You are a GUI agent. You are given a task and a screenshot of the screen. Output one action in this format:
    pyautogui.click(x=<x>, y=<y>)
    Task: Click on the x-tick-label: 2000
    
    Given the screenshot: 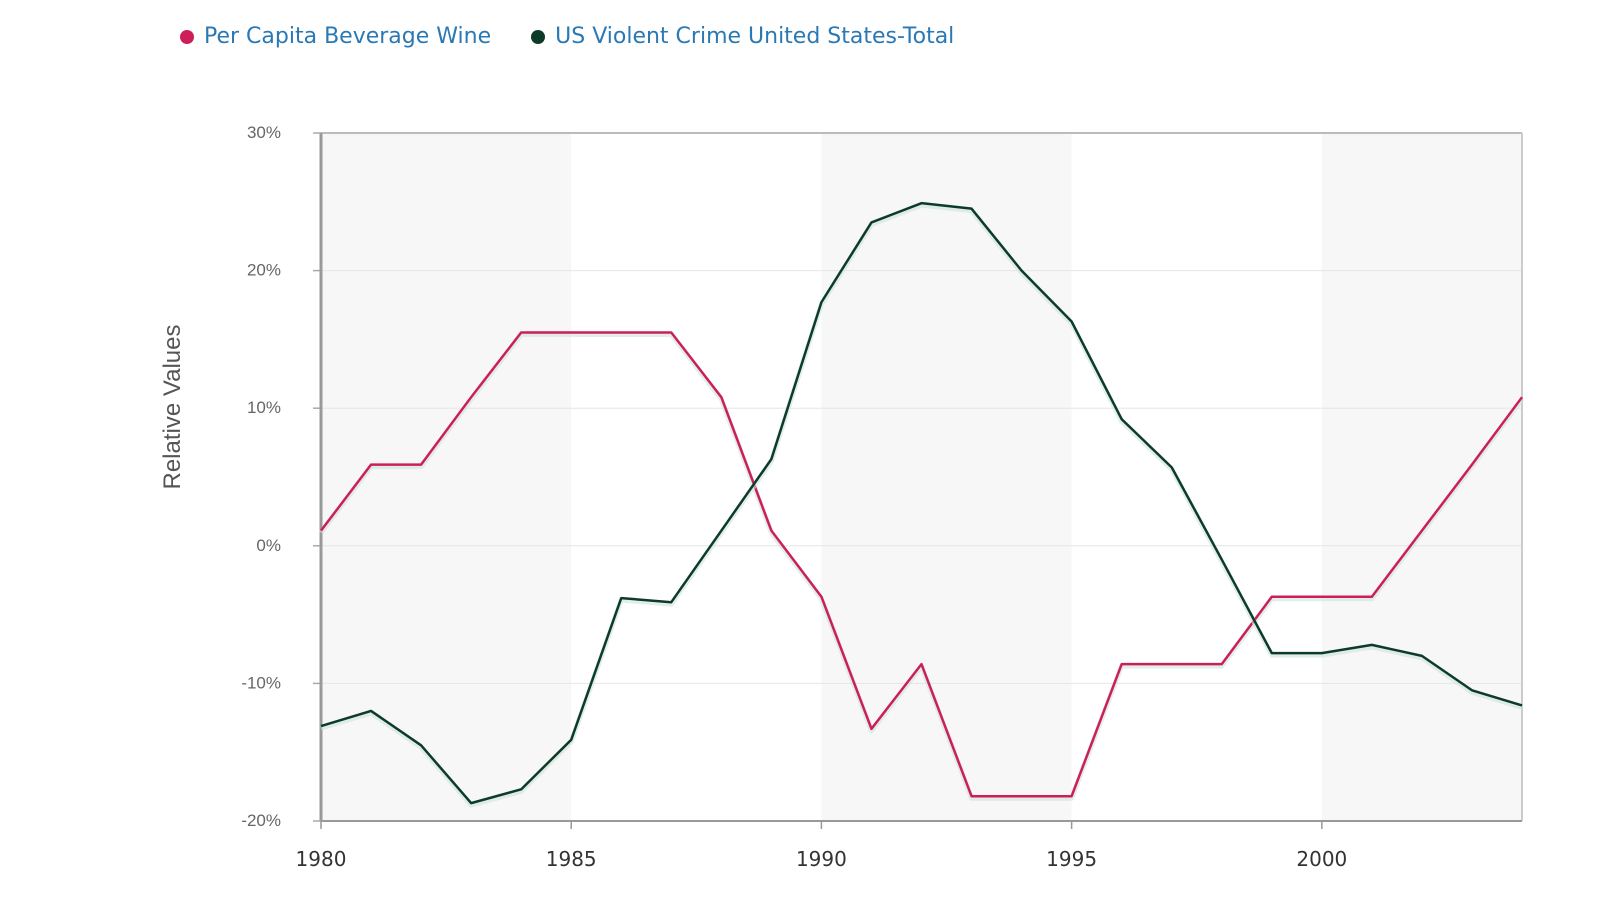 What is the action you would take?
    pyautogui.click(x=1321, y=859)
    